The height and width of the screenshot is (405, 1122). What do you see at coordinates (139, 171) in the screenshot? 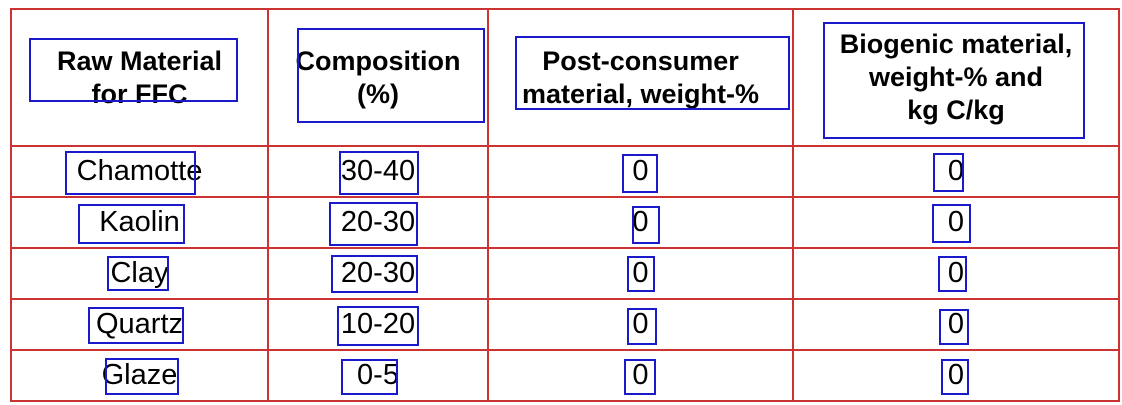
I see `cell-material: Chamotte` at bounding box center [139, 171].